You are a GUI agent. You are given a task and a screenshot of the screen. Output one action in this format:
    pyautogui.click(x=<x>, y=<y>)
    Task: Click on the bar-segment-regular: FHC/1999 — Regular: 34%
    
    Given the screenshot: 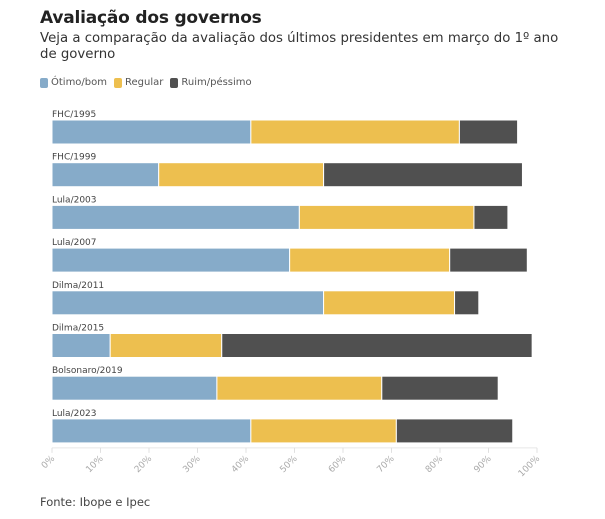 What is the action you would take?
    pyautogui.click(x=241, y=175)
    